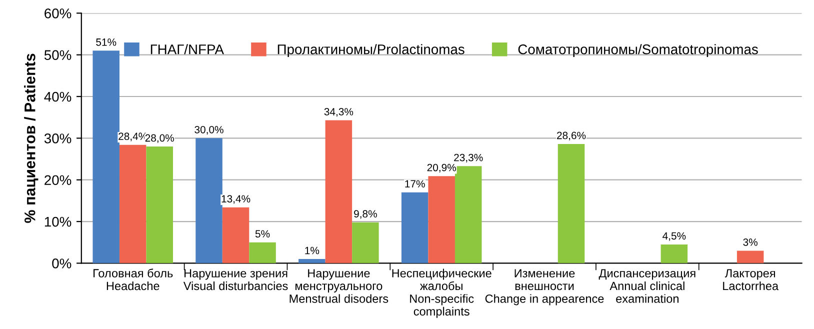 The width and height of the screenshot is (814, 329). Describe the element at coordinates (262, 234) in the screenshot. I see `data-label: 5%` at that location.